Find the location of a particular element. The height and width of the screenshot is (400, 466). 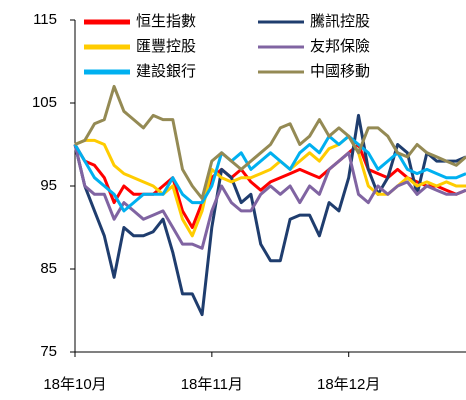

legend-label: 中國移動 is located at coordinates (340, 71).